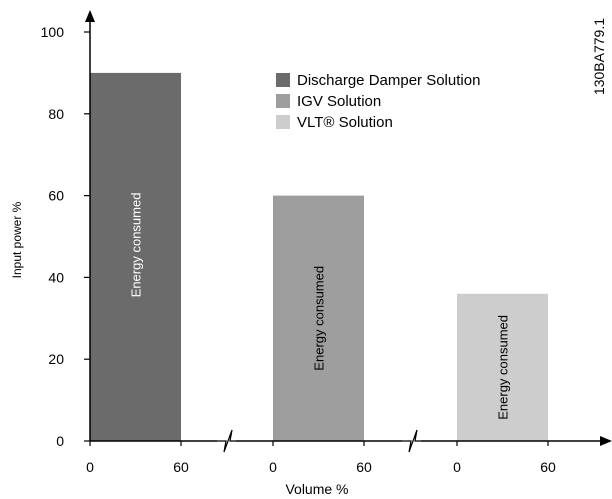 The height and width of the screenshot is (499, 612). What do you see at coordinates (316, 489) in the screenshot?
I see `x-axis-title: Volume %` at bounding box center [316, 489].